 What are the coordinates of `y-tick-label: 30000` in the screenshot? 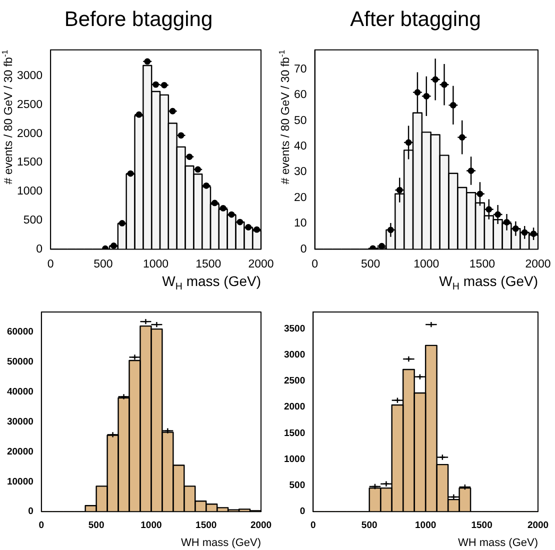 It's located at (20, 422).